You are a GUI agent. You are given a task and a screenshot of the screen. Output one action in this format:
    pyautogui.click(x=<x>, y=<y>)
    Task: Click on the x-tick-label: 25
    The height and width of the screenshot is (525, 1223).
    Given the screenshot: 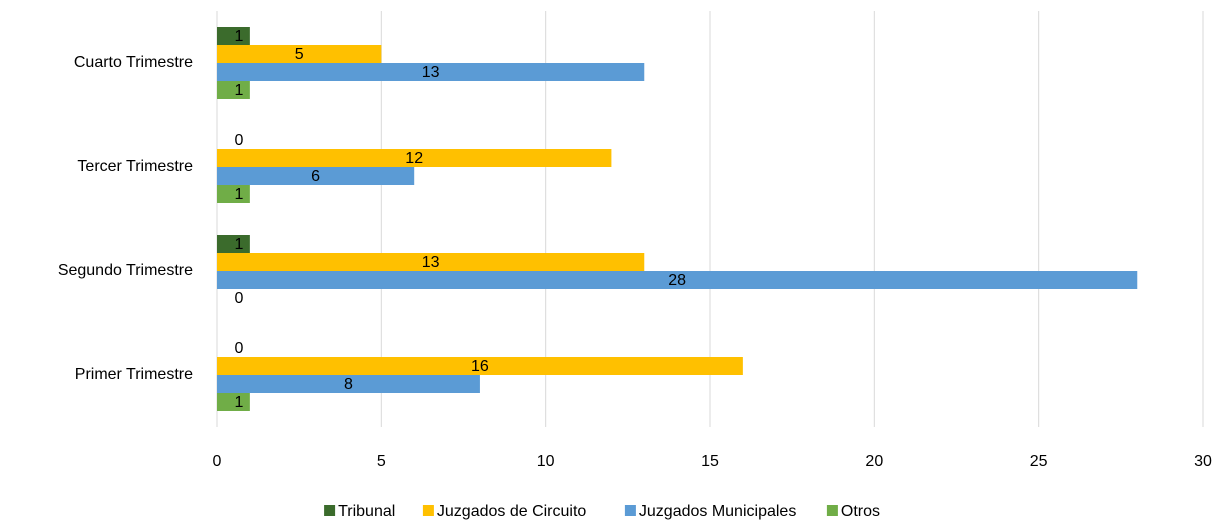 What is the action you would take?
    pyautogui.click(x=1039, y=461)
    